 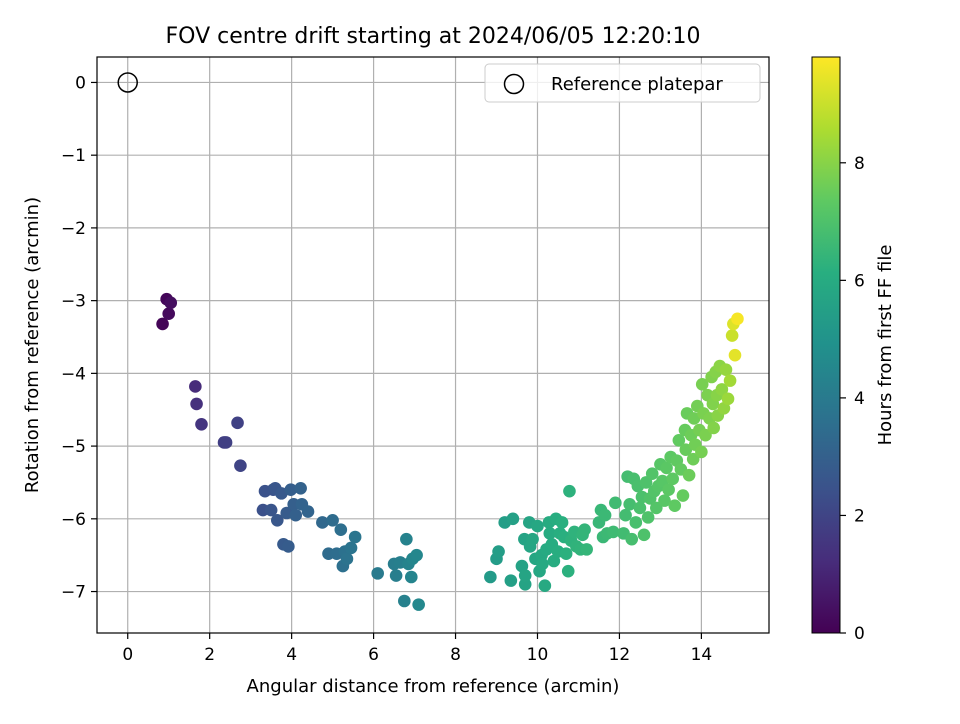 What do you see at coordinates (73, 593) in the screenshot?
I see `y-tick-label: −7` at bounding box center [73, 593].